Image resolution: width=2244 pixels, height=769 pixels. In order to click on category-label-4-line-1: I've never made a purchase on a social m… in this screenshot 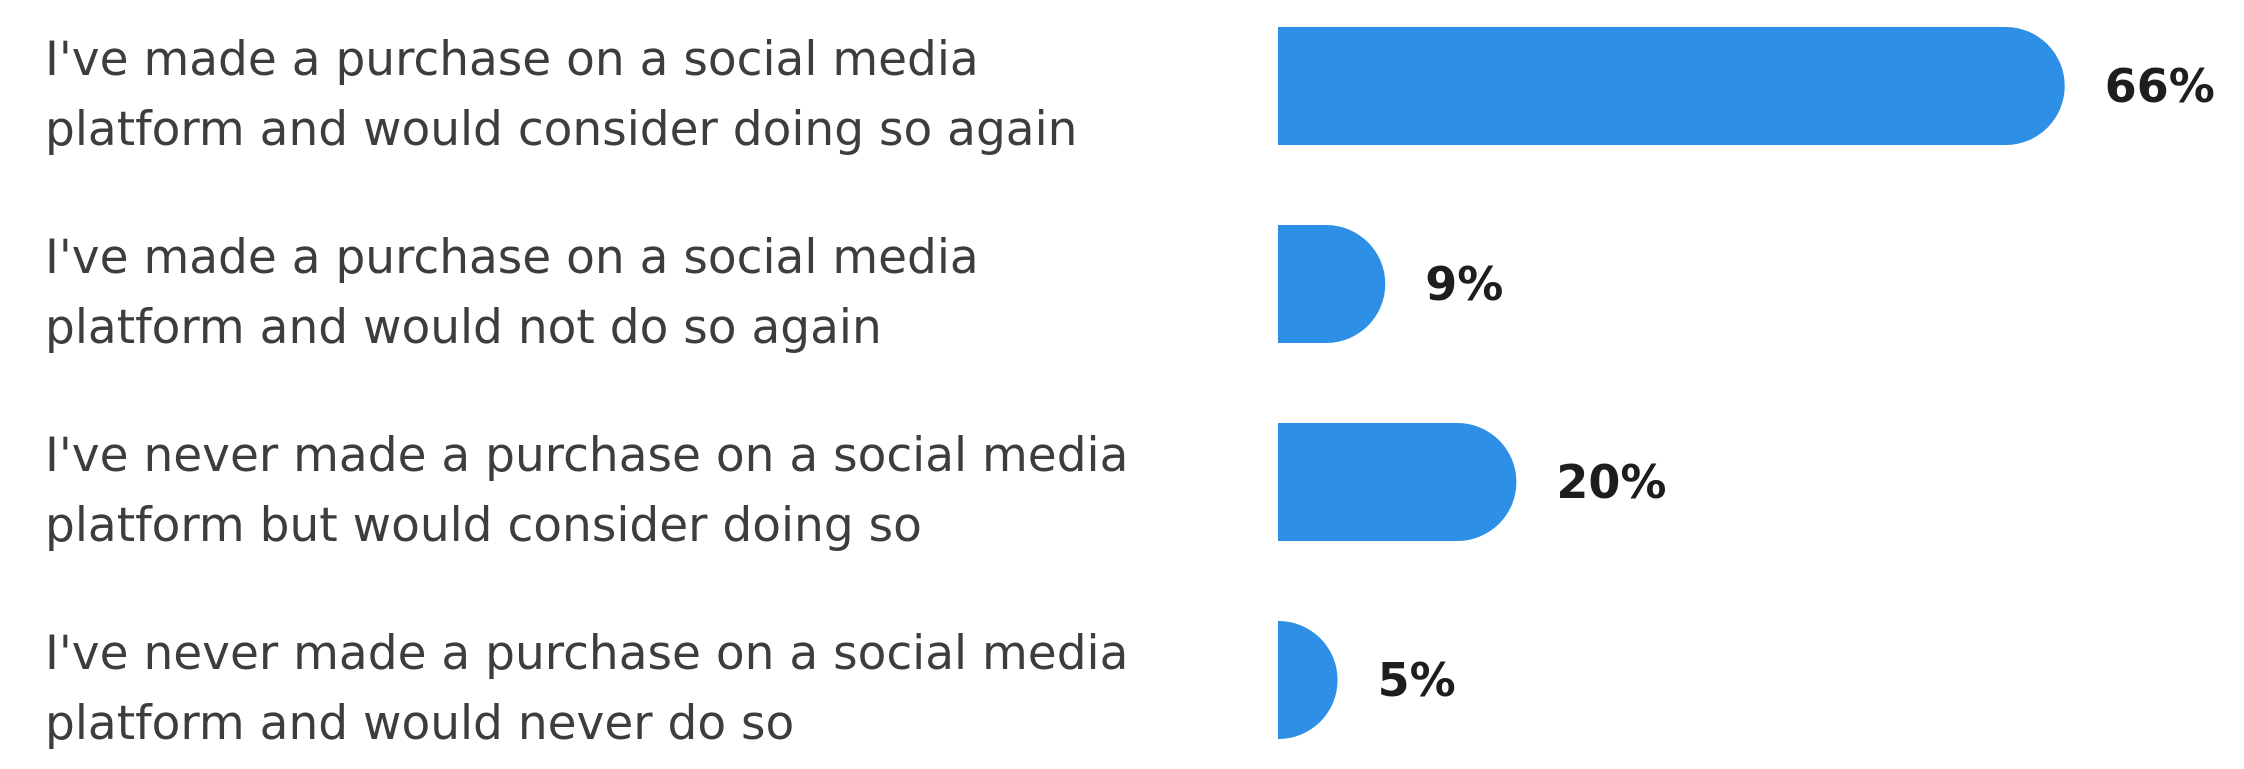, I will do `click(586, 653)`.